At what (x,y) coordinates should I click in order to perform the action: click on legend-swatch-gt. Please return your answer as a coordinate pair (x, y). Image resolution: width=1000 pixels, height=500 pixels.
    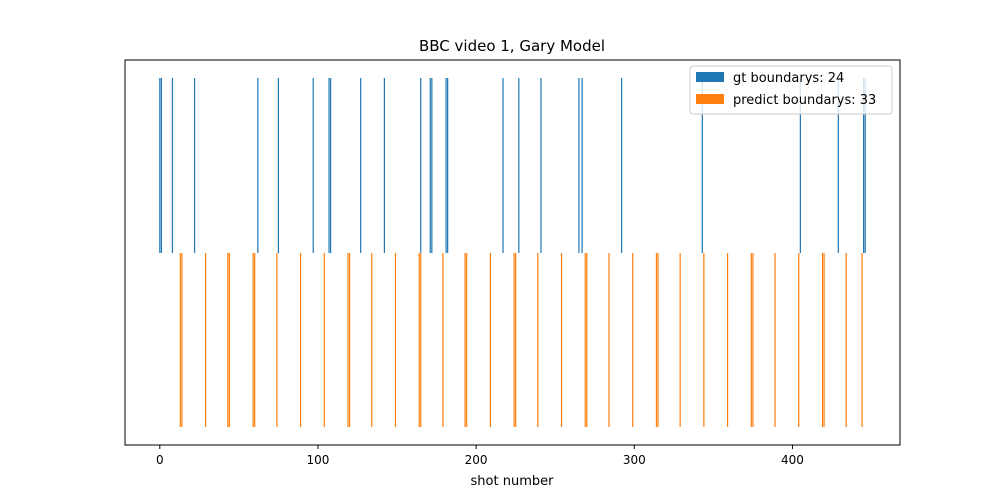
    Looking at the image, I should click on (710, 77).